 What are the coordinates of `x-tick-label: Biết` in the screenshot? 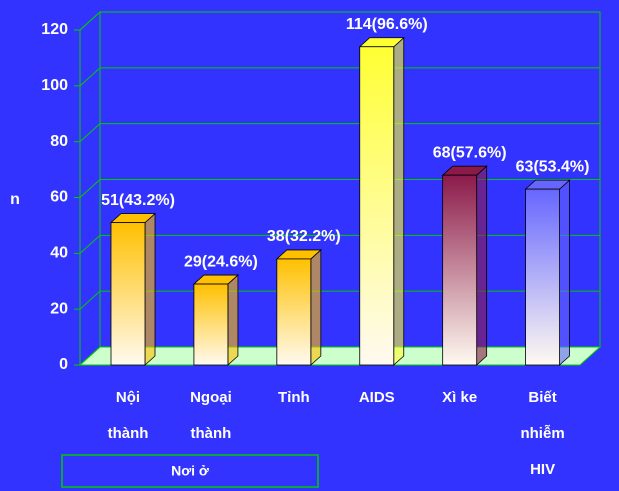 It's located at (542, 397).